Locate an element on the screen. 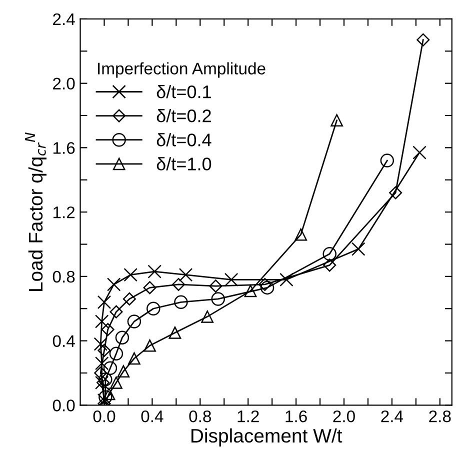  y-tick-label: 0.4 is located at coordinates (63, 341).